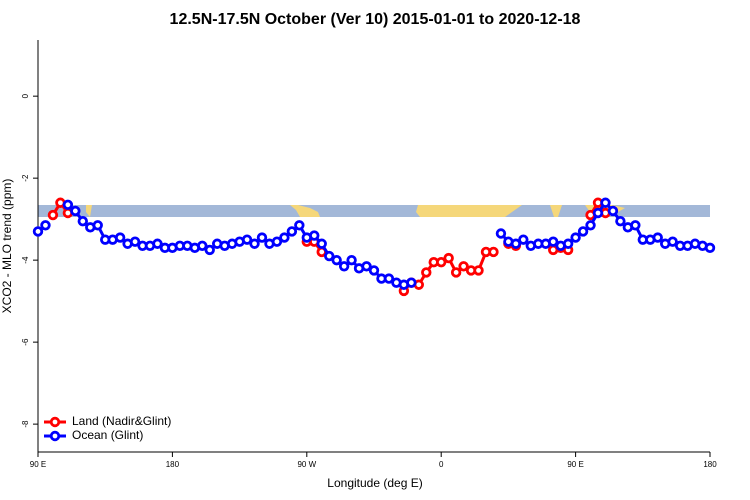  What do you see at coordinates (25, 342) in the screenshot?
I see `y-tick-label: -6` at bounding box center [25, 342].